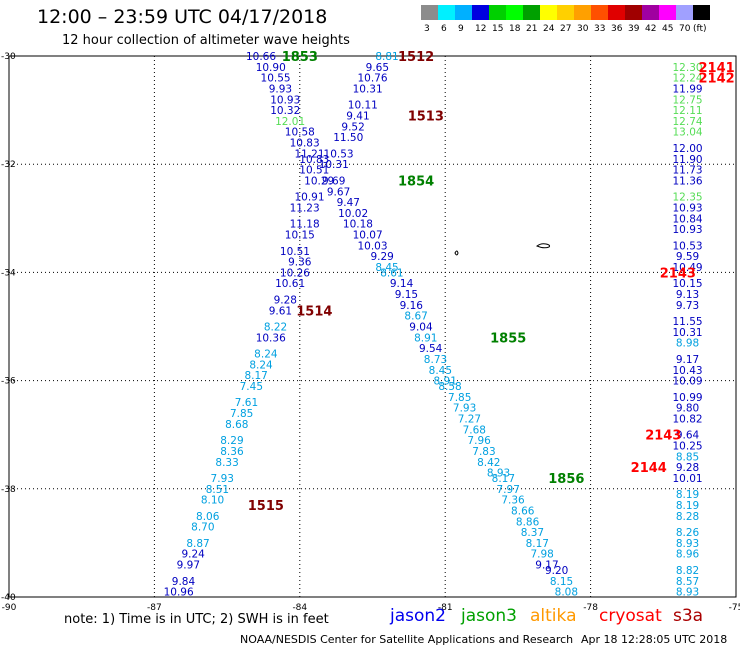 The height and width of the screenshot is (650, 740). I want to click on wave-height-label: 9.36, so click(300, 263).